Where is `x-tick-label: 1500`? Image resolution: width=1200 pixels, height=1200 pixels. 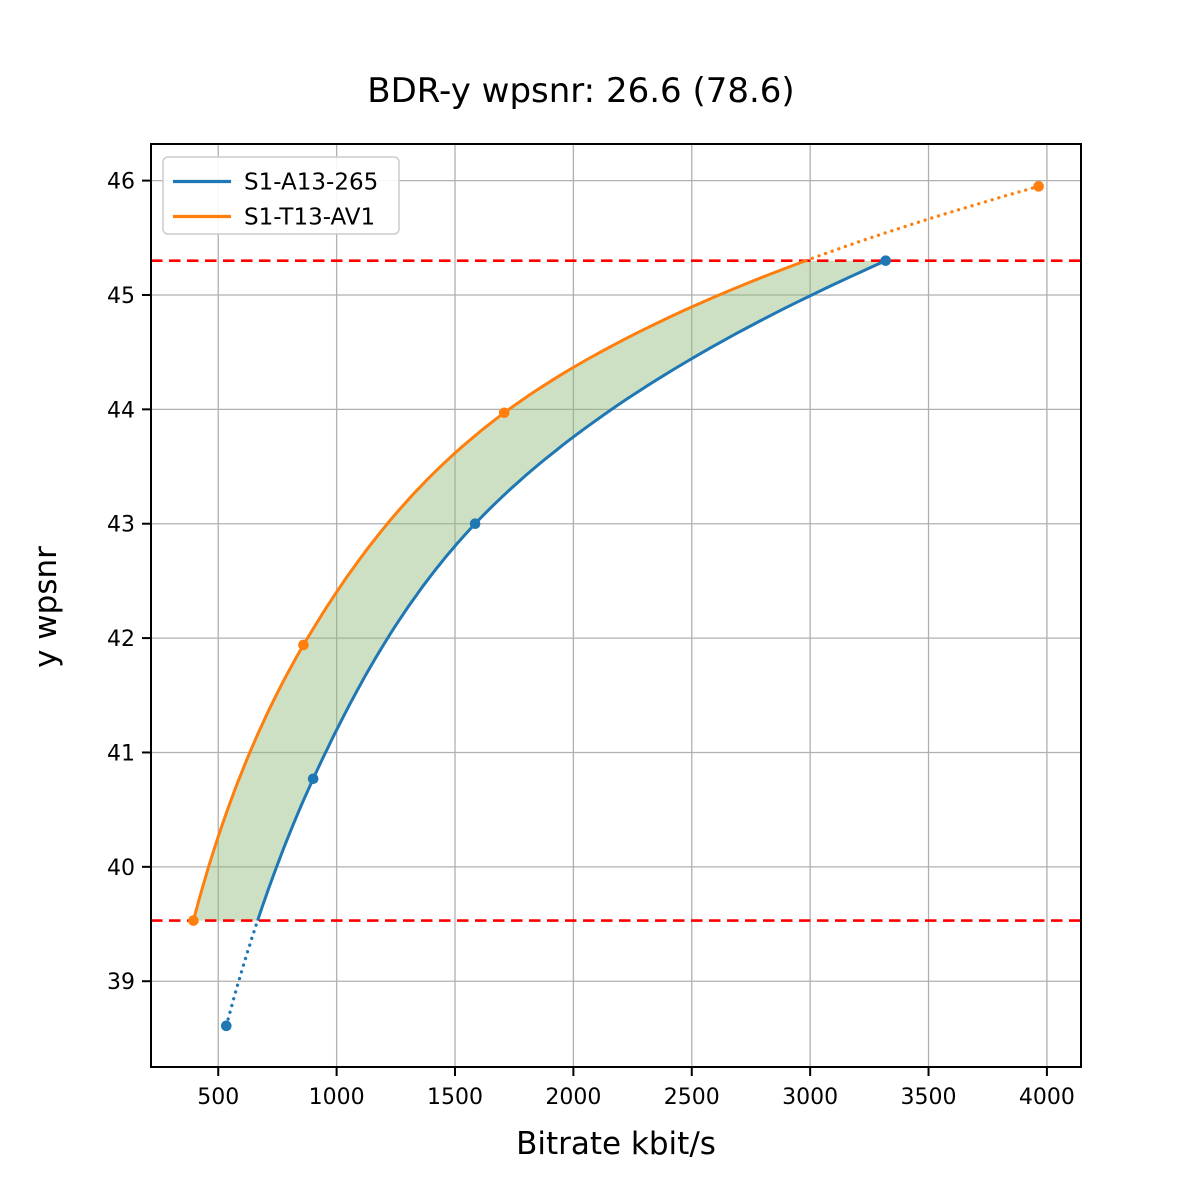 x-tick-label: 1500 is located at coordinates (455, 1097).